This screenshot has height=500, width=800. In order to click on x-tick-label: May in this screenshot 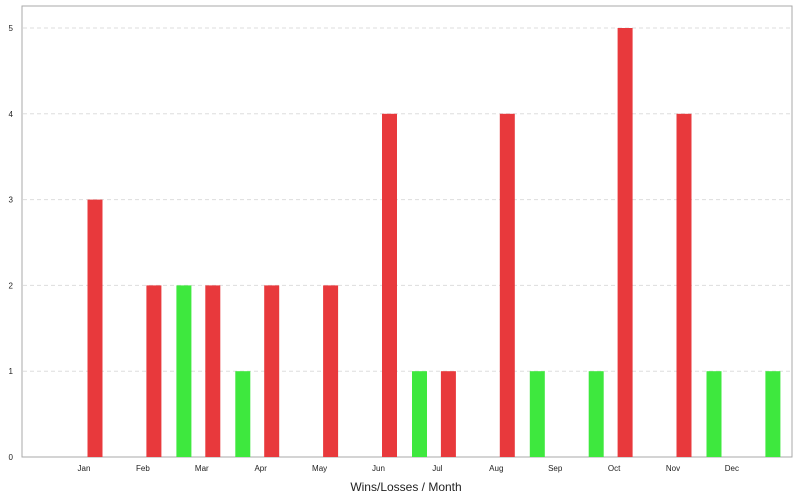, I will do `click(319, 468)`.